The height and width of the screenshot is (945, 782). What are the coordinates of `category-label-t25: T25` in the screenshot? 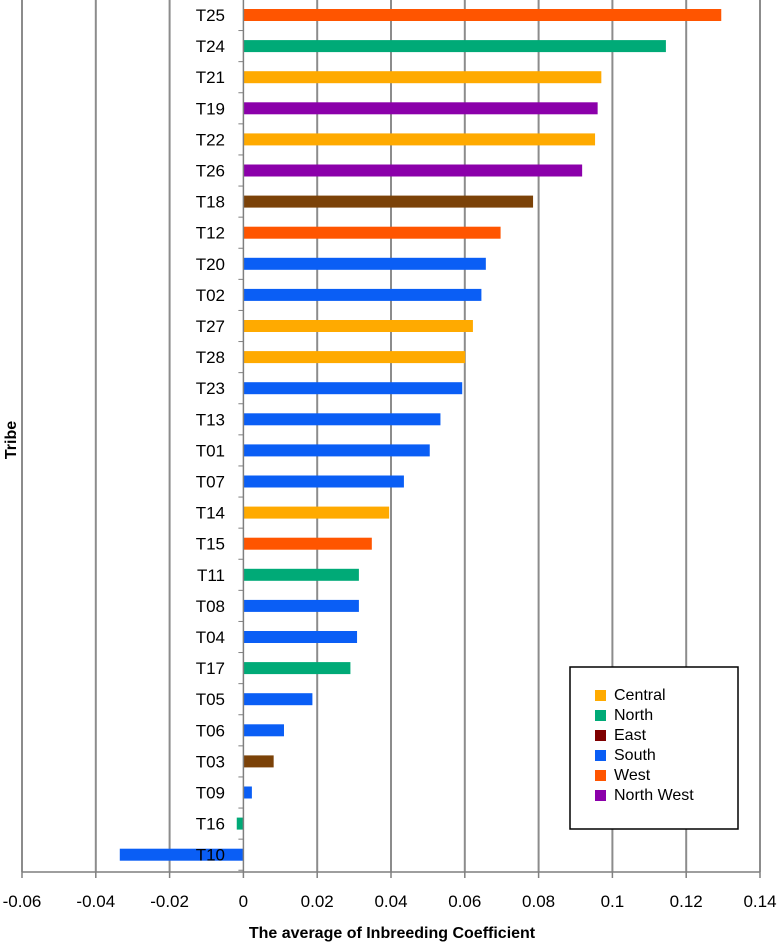 It's located at (210, 15).